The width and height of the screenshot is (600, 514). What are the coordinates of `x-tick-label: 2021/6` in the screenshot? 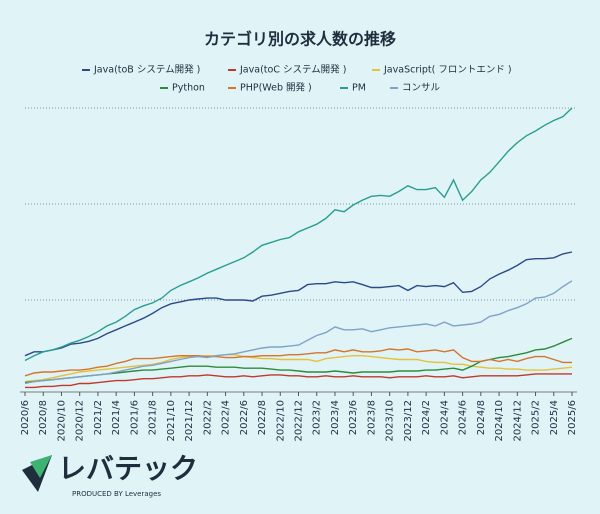 It's located at (134, 417).